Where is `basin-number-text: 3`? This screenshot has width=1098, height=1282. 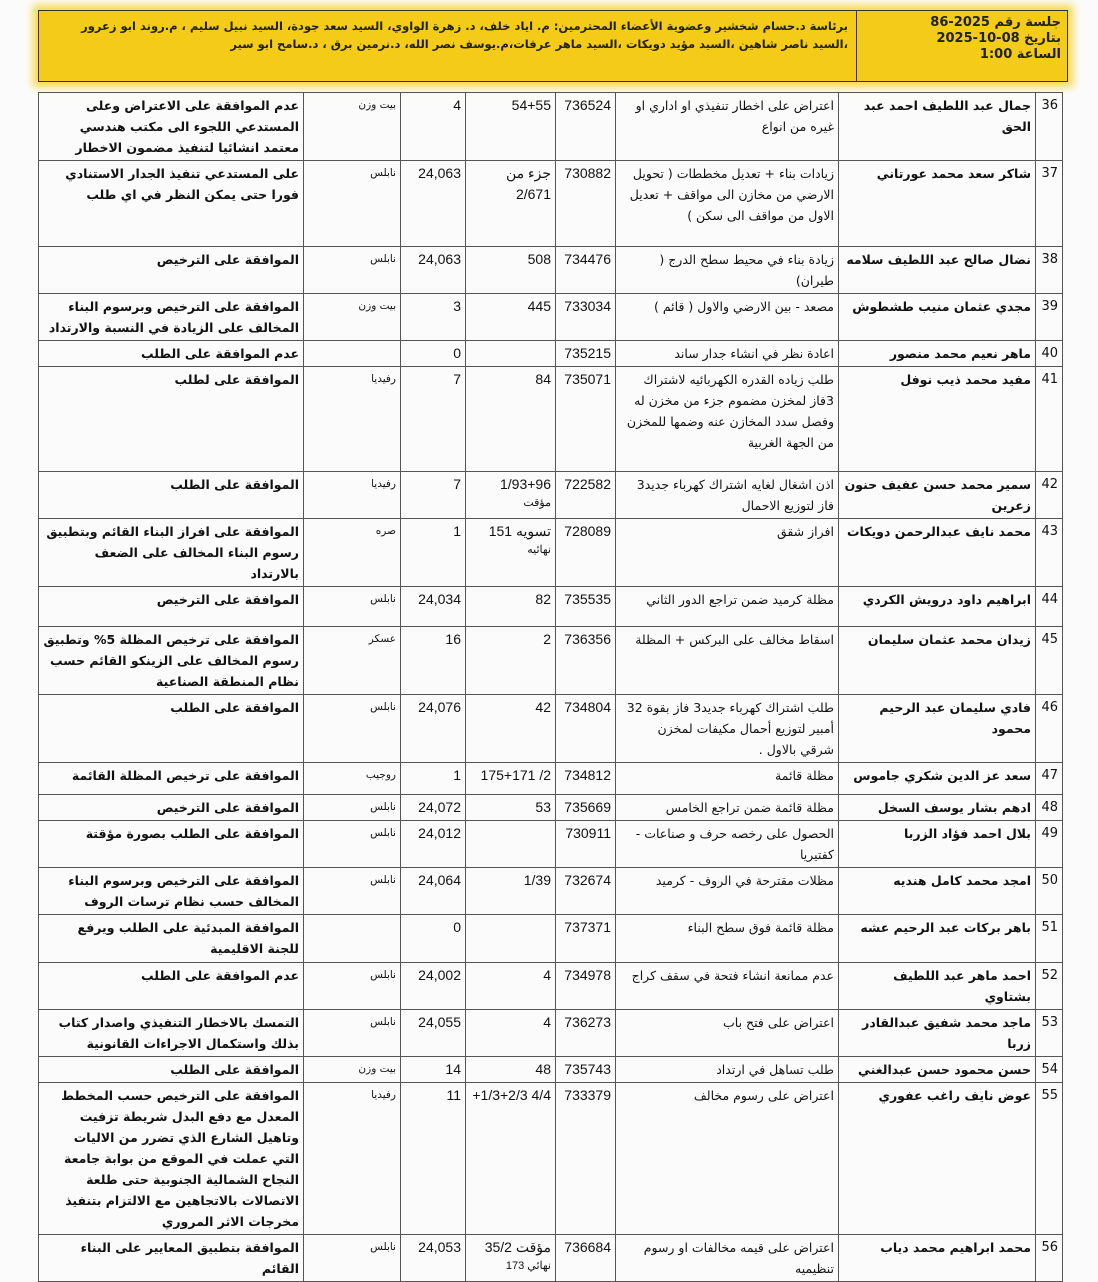 basin-number-text: 3 is located at coordinates (457, 306).